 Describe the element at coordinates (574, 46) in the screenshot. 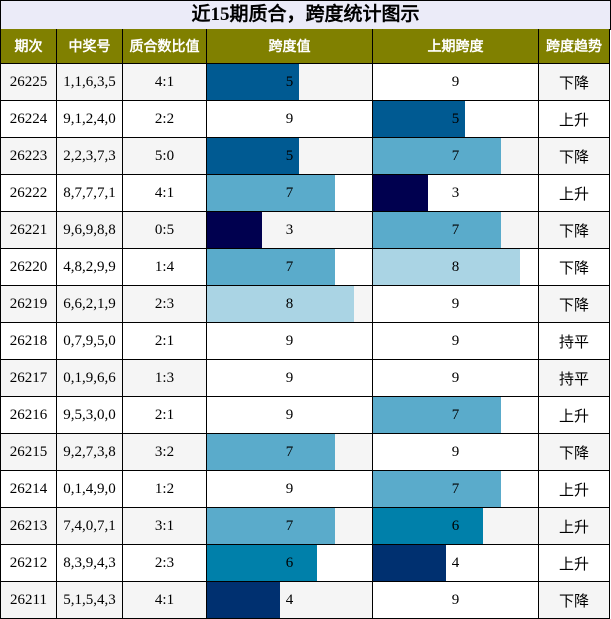

I see `header-trend: 跨度趋势` at that location.